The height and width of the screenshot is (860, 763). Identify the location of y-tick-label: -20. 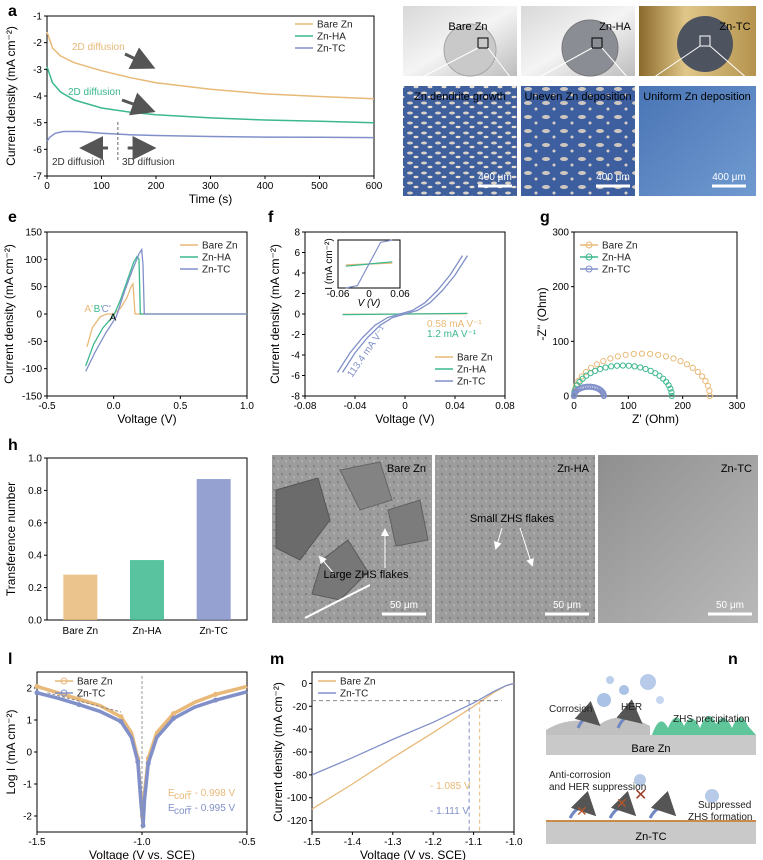
(300, 707).